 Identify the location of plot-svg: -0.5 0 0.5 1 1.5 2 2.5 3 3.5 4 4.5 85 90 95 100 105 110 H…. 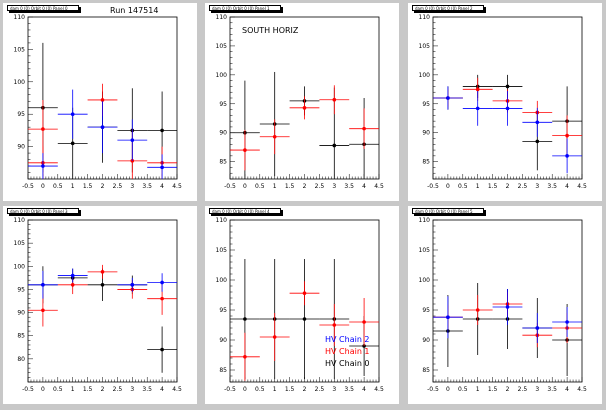
(300, 305).